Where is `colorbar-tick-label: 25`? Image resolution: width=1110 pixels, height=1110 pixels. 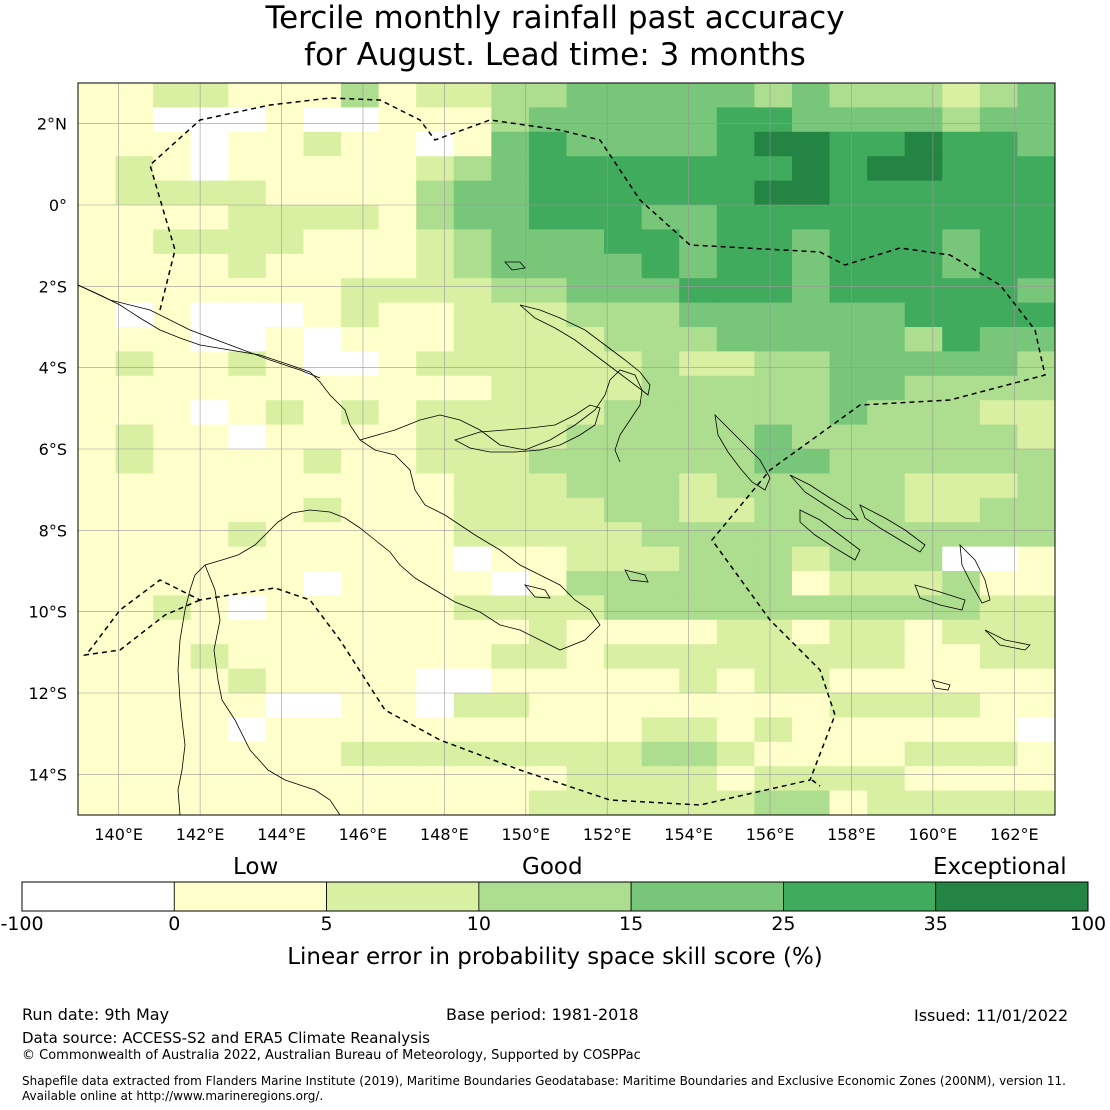 colorbar-tick-label: 25 is located at coordinates (783, 924).